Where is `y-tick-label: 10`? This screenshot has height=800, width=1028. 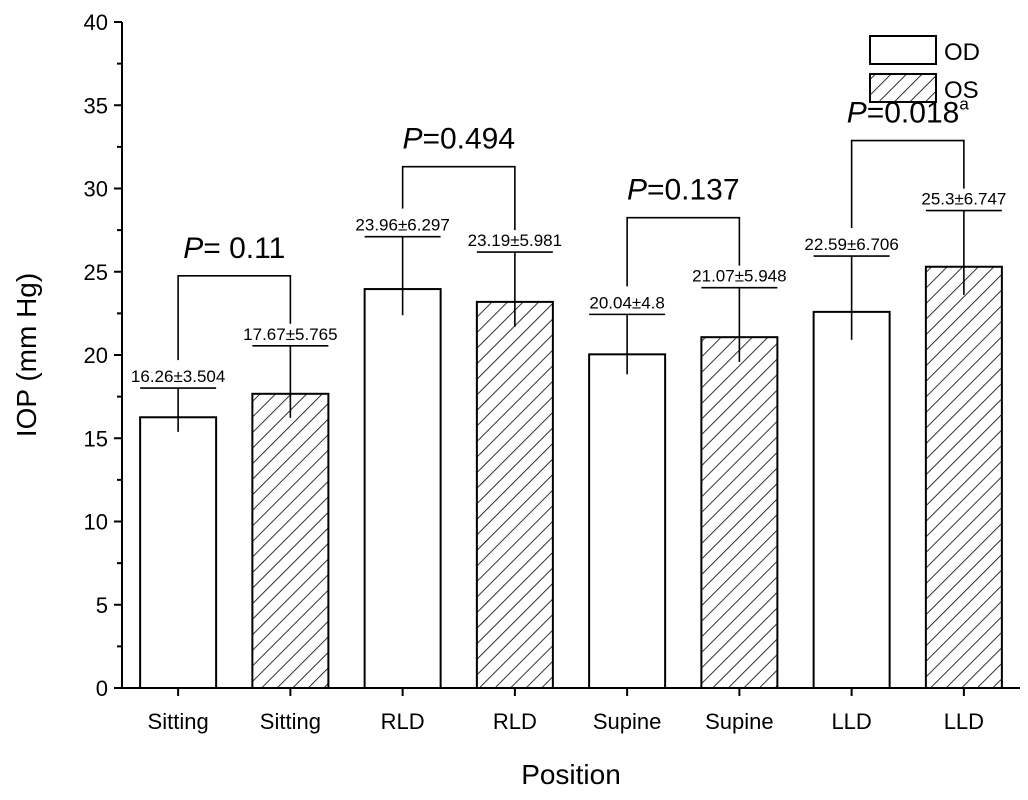
y-tick-label: 10 is located at coordinates (96, 522).